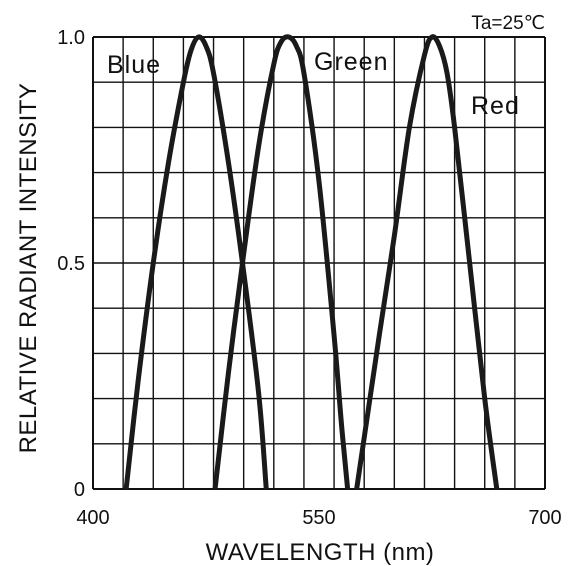  I want to click on x-axis-title: WAVELENGTH (nm), so click(320, 552).